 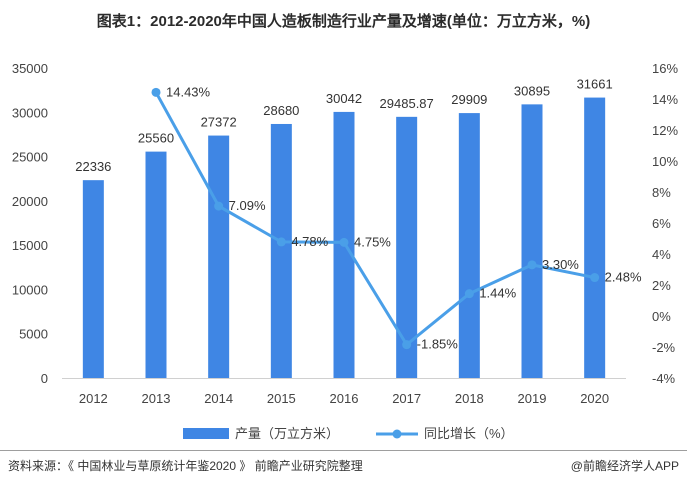 I want to click on x-tick-label: 2018, so click(x=469, y=398).